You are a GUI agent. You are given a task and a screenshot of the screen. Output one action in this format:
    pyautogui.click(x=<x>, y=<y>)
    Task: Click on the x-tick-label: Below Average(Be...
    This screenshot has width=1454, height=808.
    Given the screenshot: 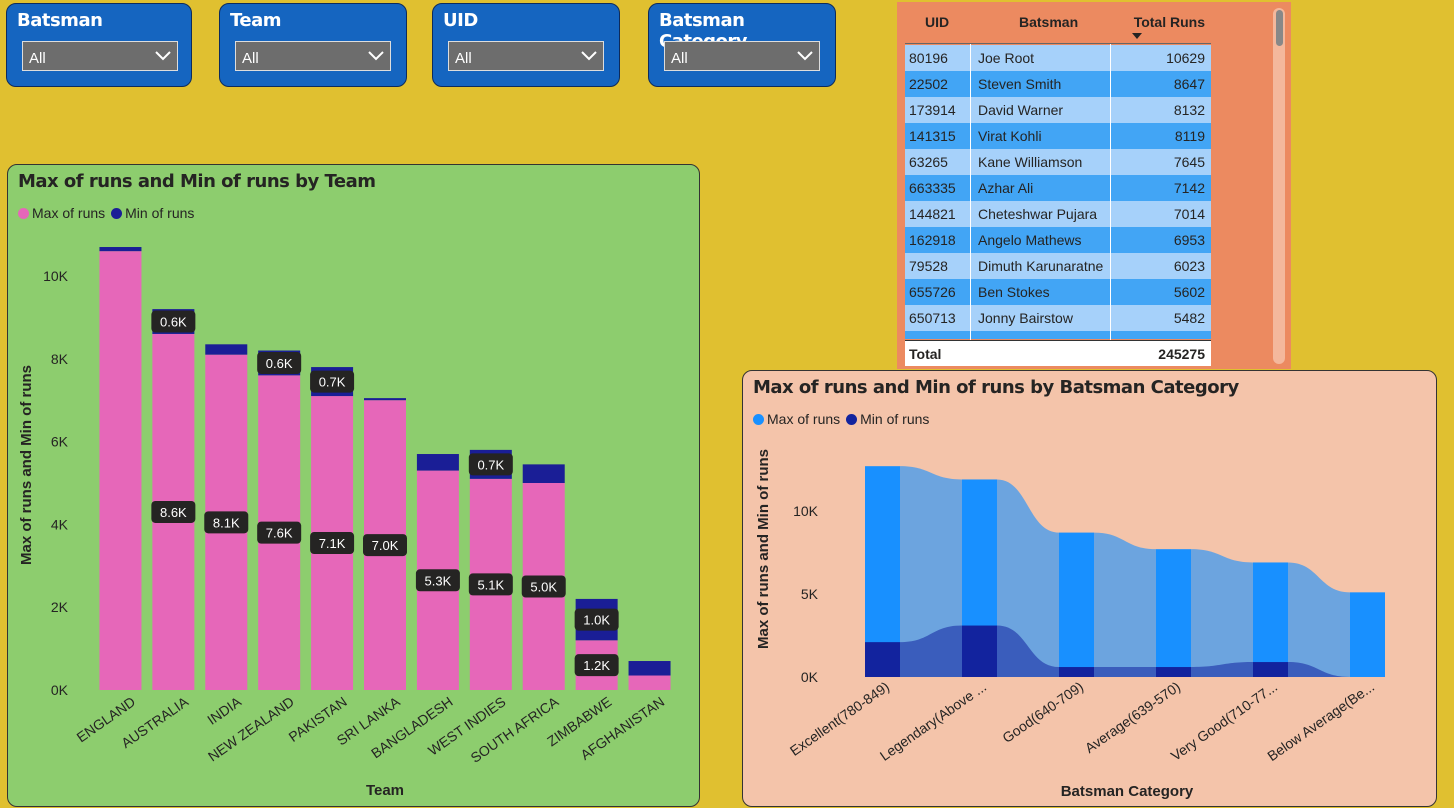 What is the action you would take?
    pyautogui.click(x=1320, y=721)
    